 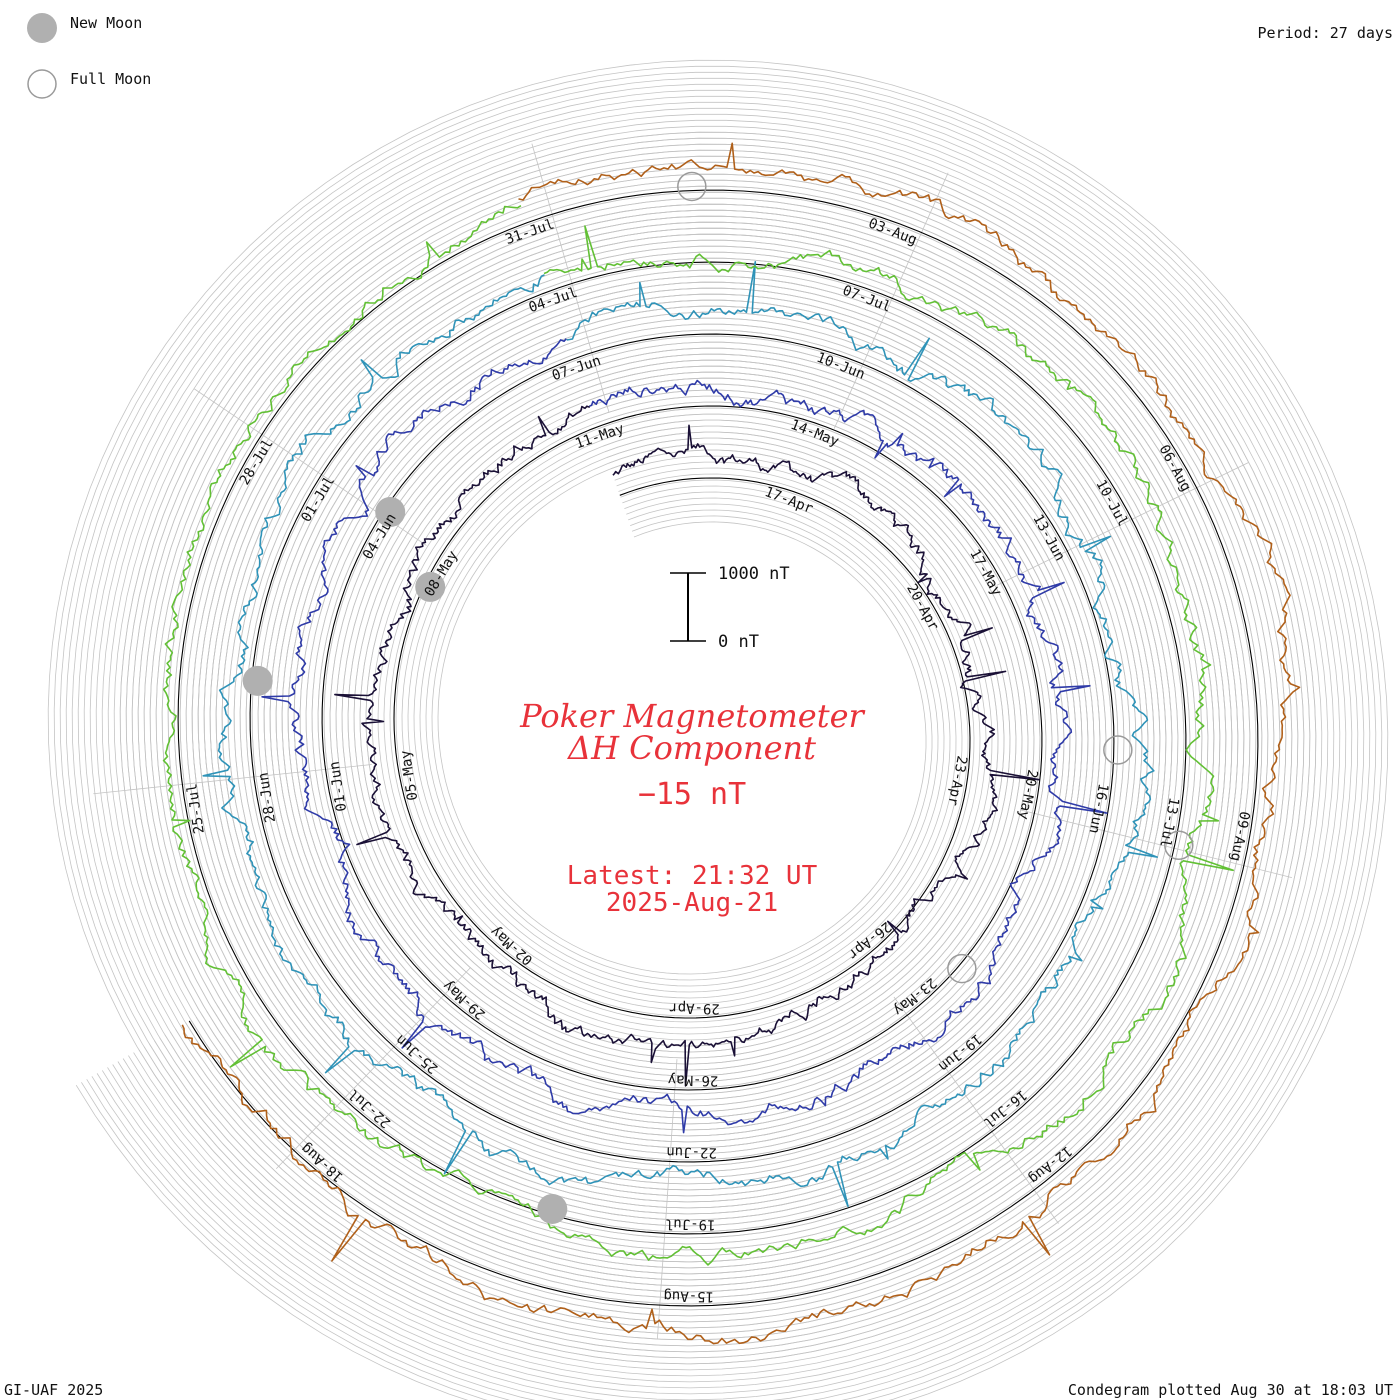 What do you see at coordinates (956, 780) in the screenshot?
I see `date-label: 23-Apr` at bounding box center [956, 780].